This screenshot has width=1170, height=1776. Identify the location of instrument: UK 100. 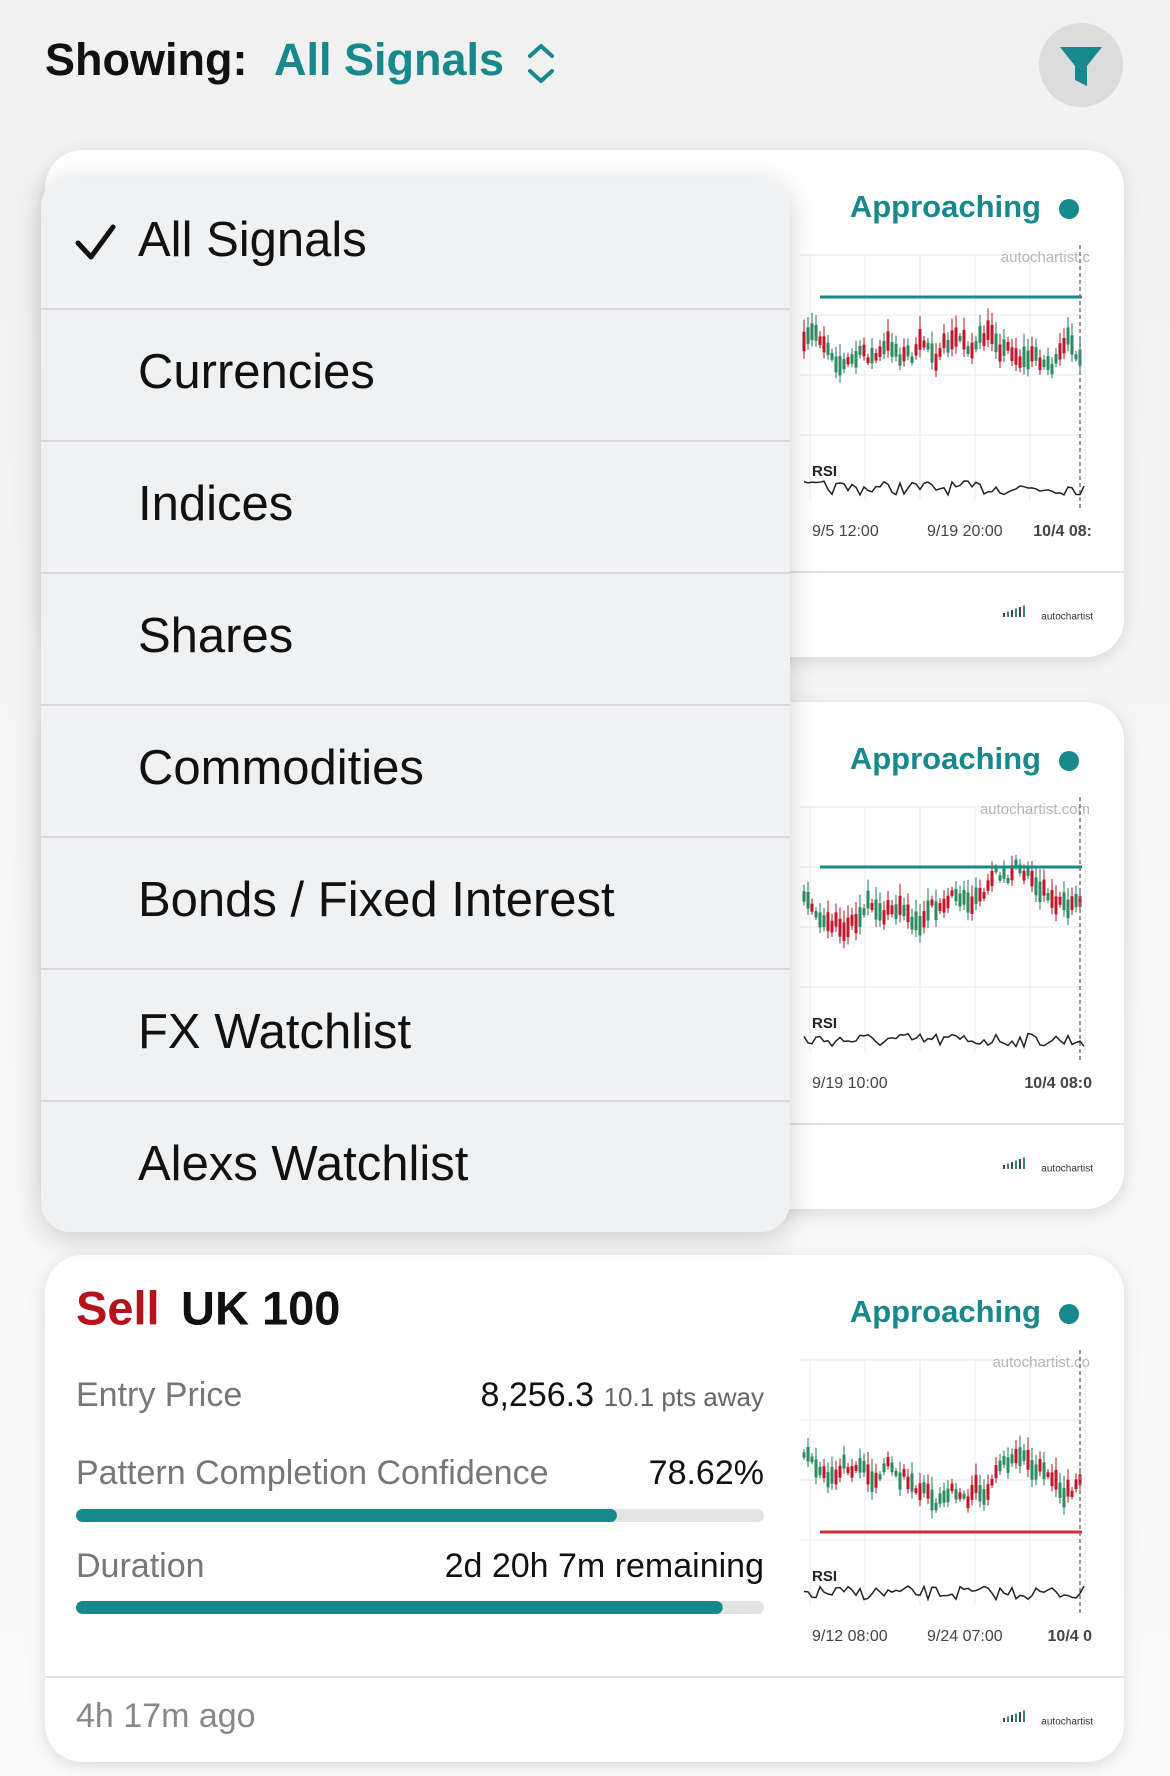
(260, 1307).